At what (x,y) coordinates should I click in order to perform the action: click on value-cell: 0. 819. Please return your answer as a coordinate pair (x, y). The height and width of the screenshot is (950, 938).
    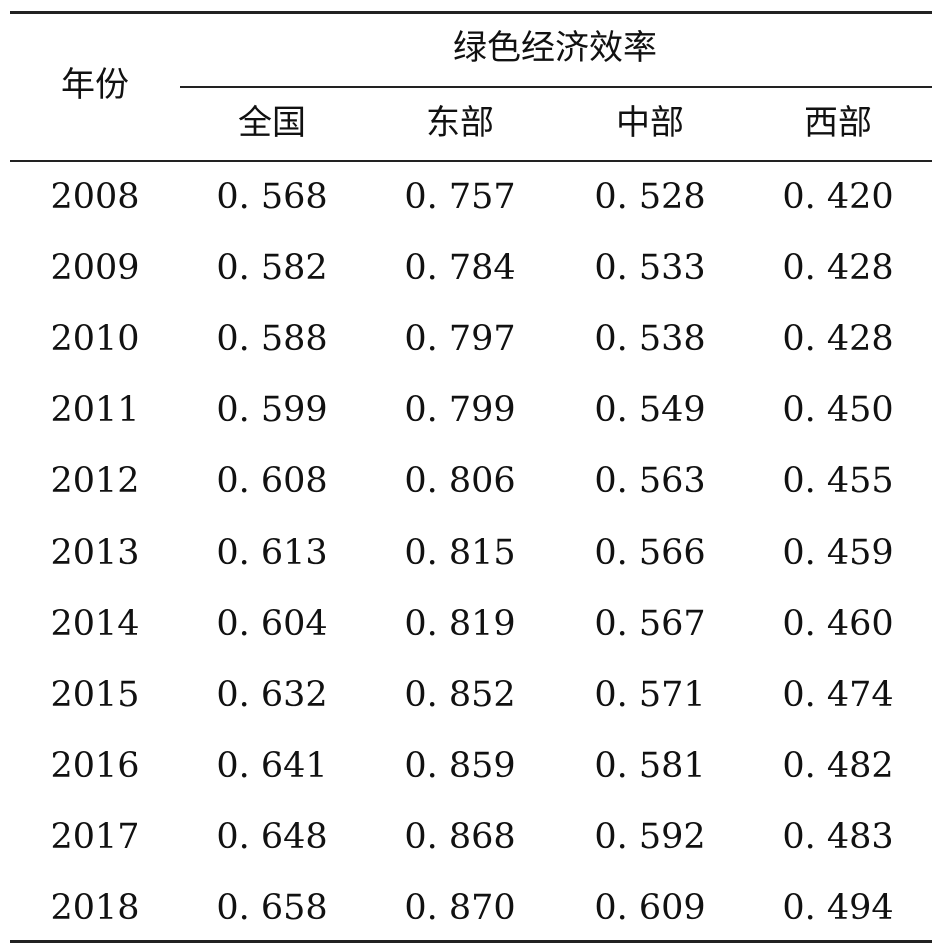
    Looking at the image, I should click on (460, 624).